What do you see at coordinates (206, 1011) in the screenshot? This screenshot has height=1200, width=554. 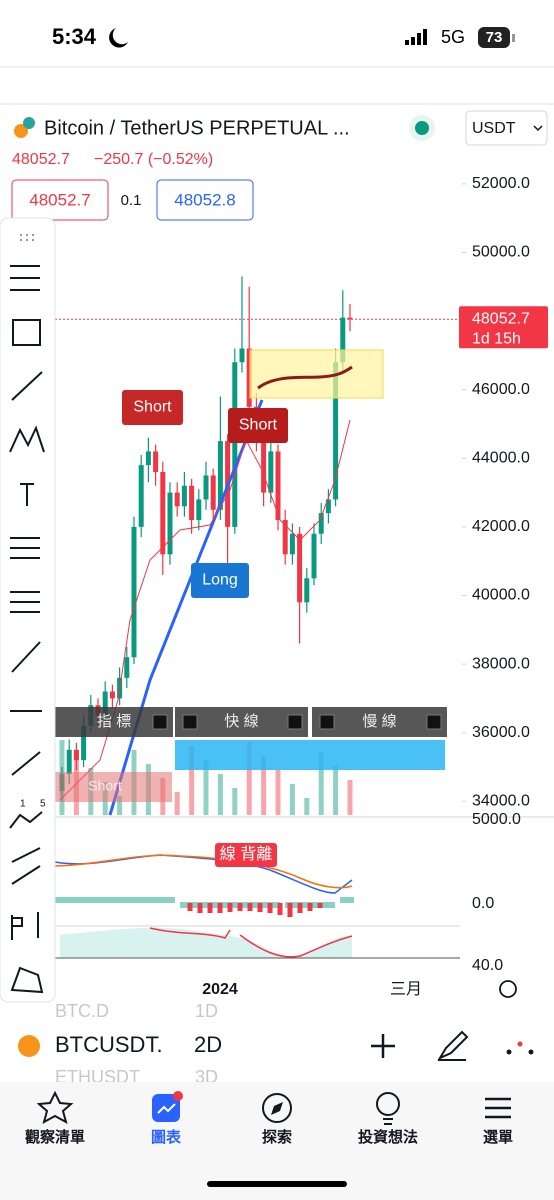 I see `watch-interval: 1D` at bounding box center [206, 1011].